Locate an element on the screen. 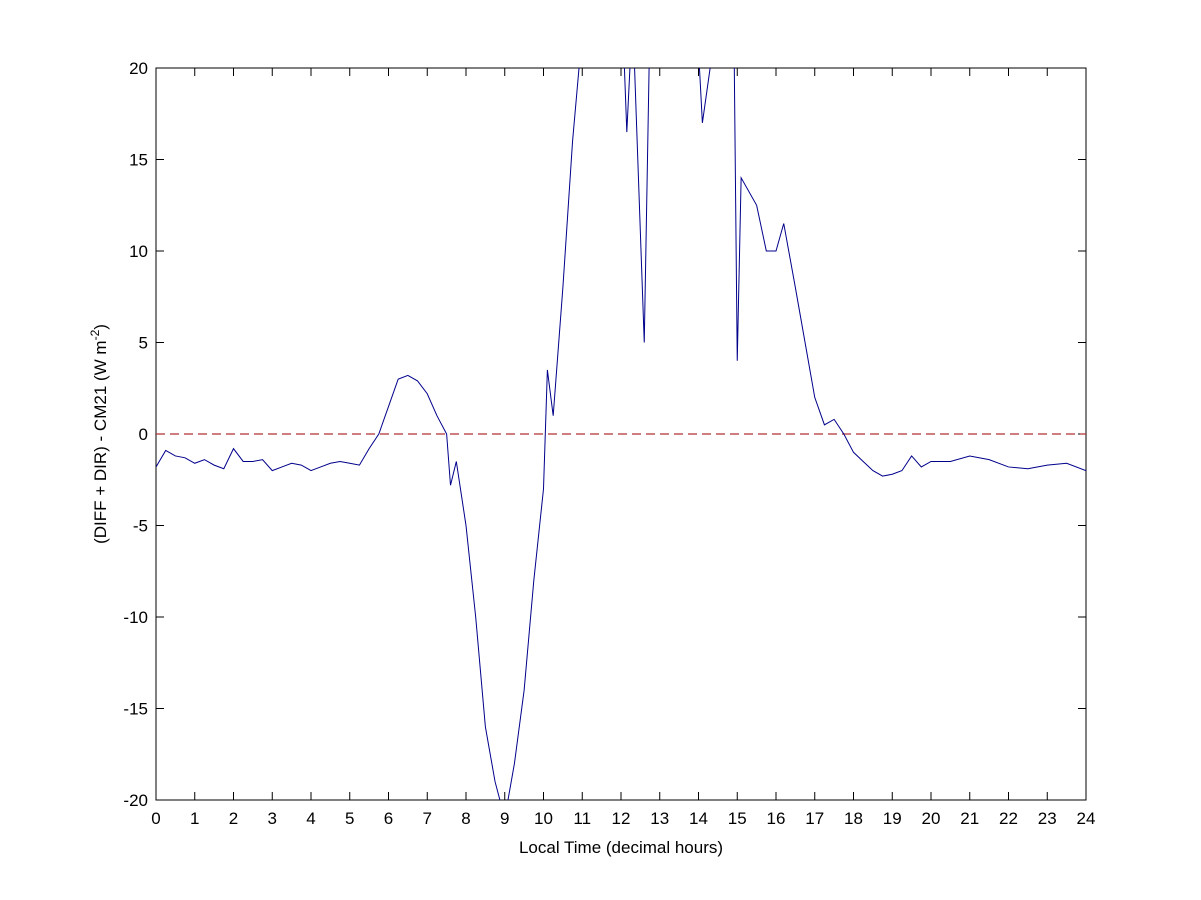  x-tick-label: 6 is located at coordinates (388, 818).